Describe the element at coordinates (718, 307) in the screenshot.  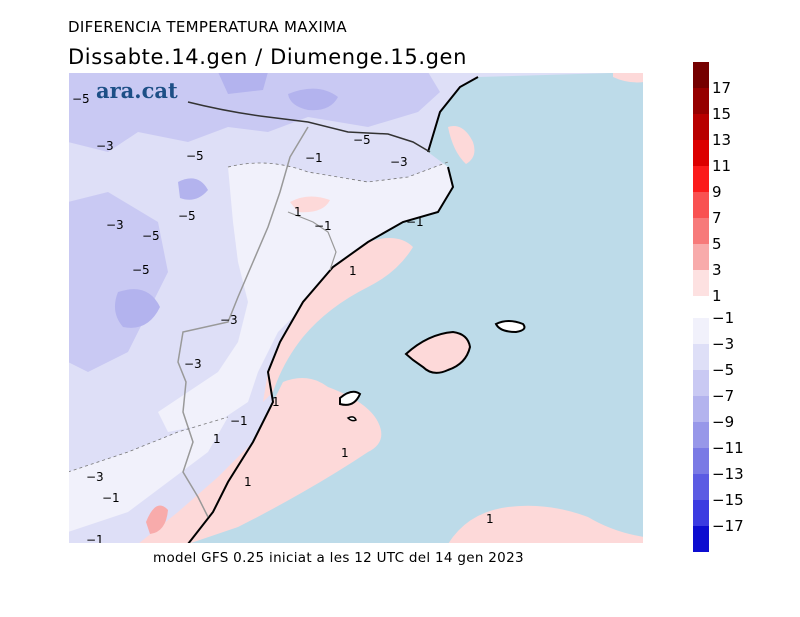
I see `color-legend: 17 15 13 11 9 7 5 3 1 −1 −3 −5 −7 −9 −11 −13 −15 −17` at that location.